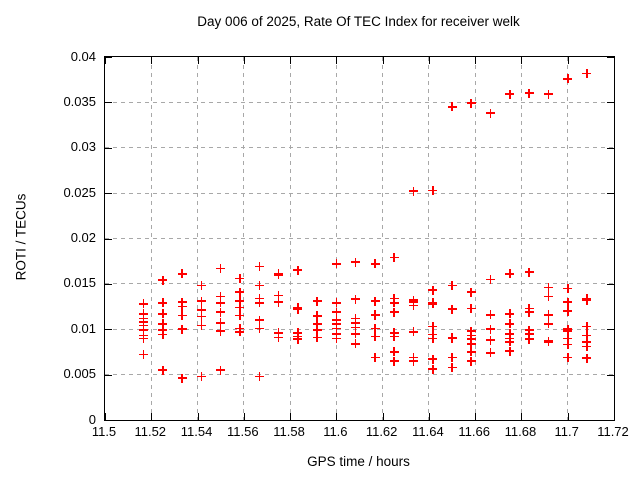 The width and height of the screenshot is (640, 480). I want to click on y-tick-label: 0.025, so click(79, 192).